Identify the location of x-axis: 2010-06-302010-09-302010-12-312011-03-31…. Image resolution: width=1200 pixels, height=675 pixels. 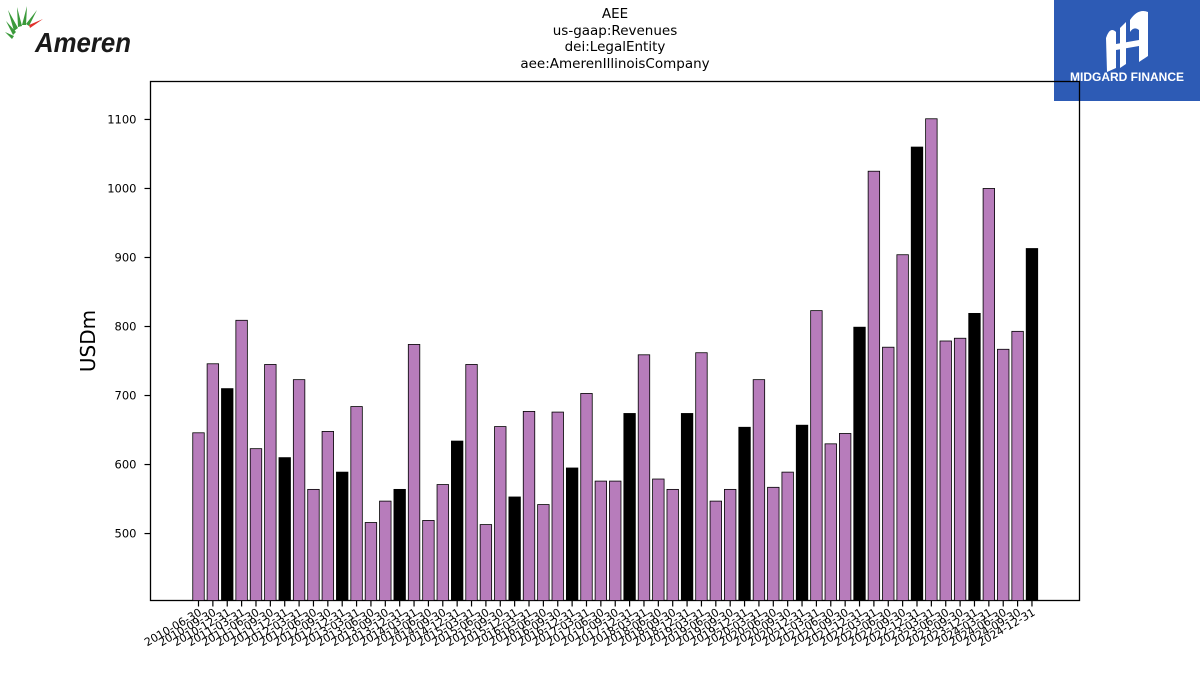
(589, 624).